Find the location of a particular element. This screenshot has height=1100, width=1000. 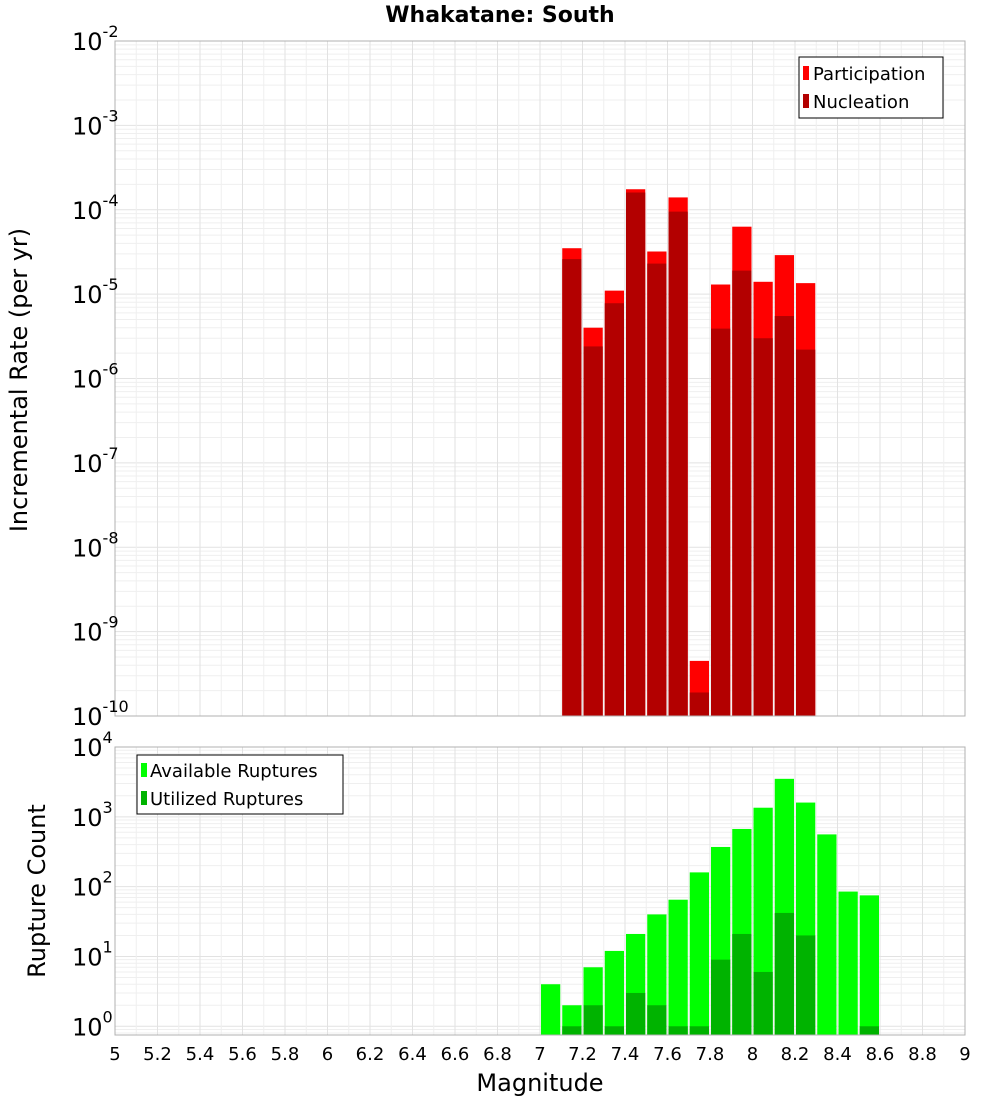

x-tick-label: 9 is located at coordinates (964, 1054).